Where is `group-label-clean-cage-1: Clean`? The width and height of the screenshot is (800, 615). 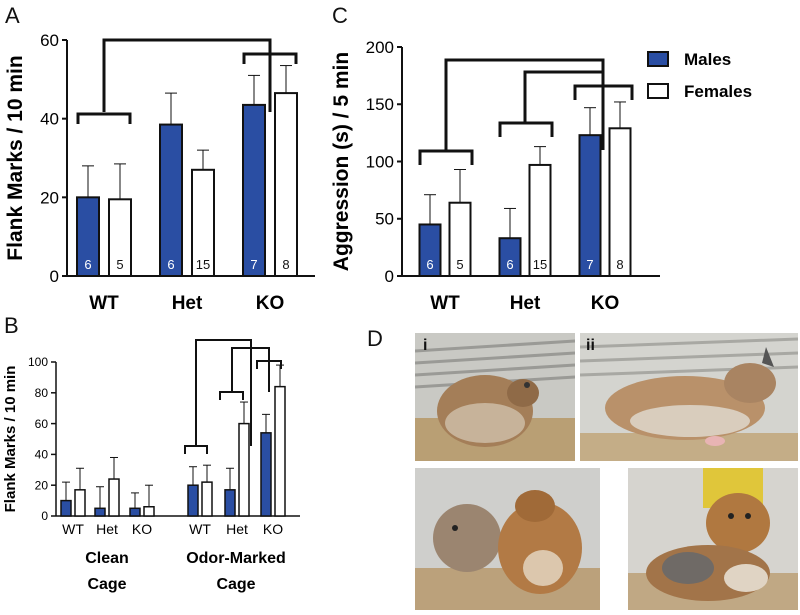 group-label-clean-cage-1: Clean is located at coordinates (107, 558).